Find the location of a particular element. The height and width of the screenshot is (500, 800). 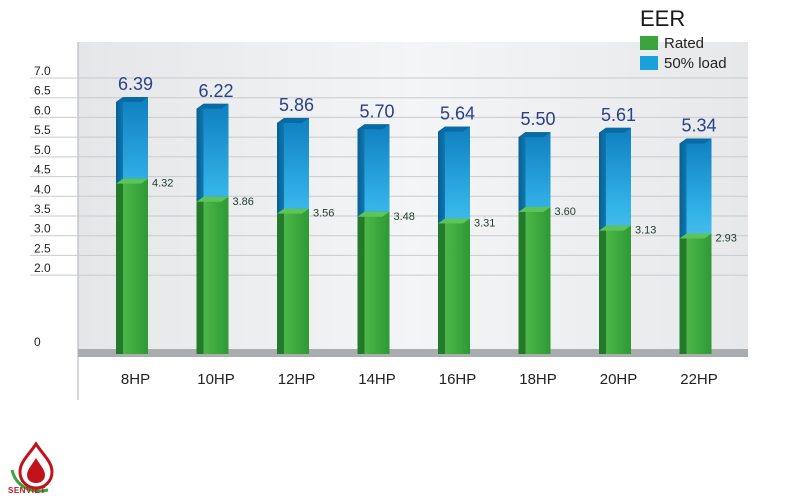

value-label-rated: 4.32 is located at coordinates (162, 184).